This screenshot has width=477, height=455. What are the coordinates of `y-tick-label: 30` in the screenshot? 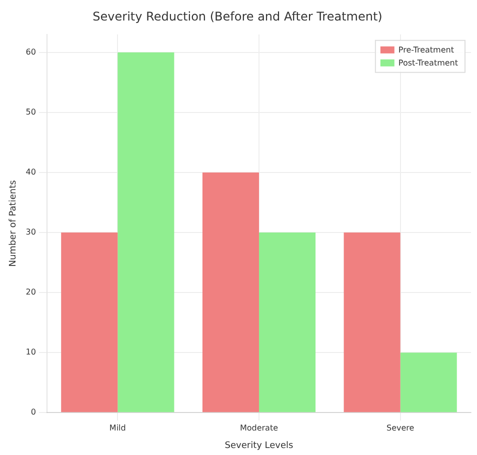 It's located at (31, 232).